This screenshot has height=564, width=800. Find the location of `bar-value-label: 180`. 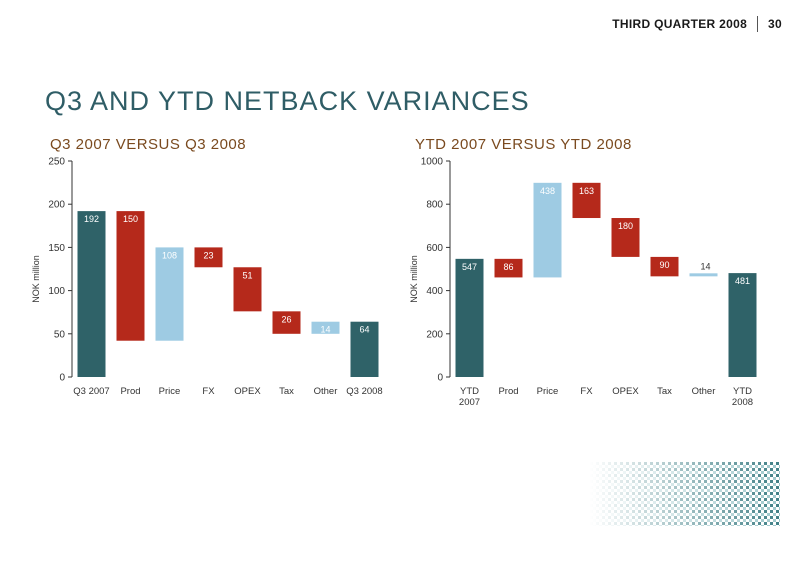

bar-value-label: 180 is located at coordinates (625, 226).